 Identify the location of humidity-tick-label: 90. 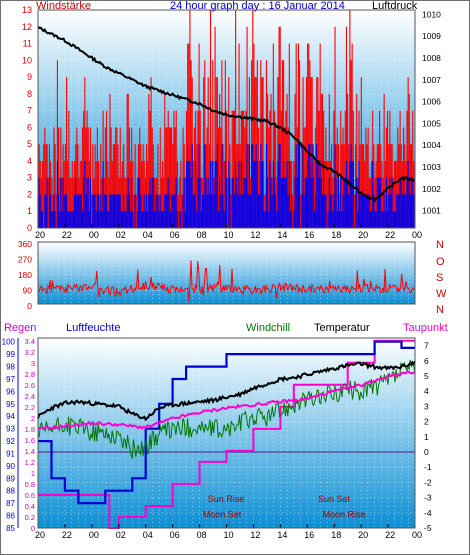
(10, 466).